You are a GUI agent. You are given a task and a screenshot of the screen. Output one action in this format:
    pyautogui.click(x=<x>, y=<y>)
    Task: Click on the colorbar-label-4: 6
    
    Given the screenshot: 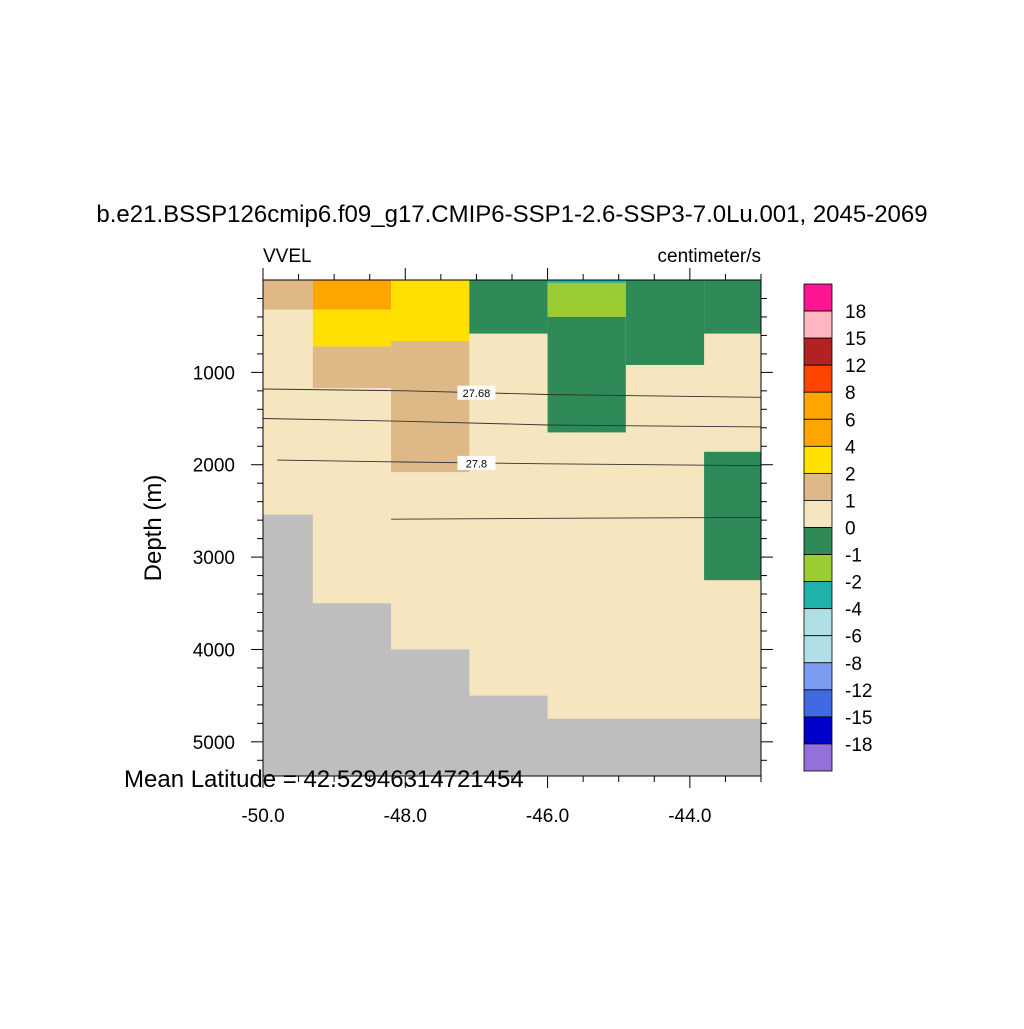 What is the action you would take?
    pyautogui.click(x=850, y=420)
    